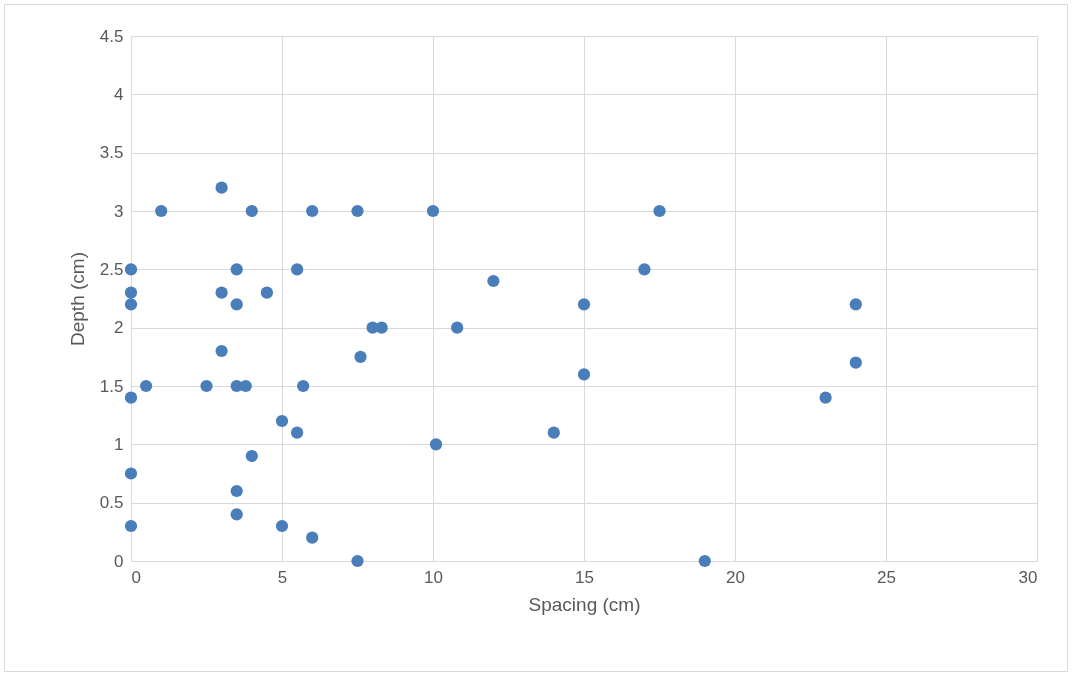 The height and width of the screenshot is (676, 1074). What do you see at coordinates (111, 503) in the screenshot?
I see `y-tick-label: 0.5` at bounding box center [111, 503].